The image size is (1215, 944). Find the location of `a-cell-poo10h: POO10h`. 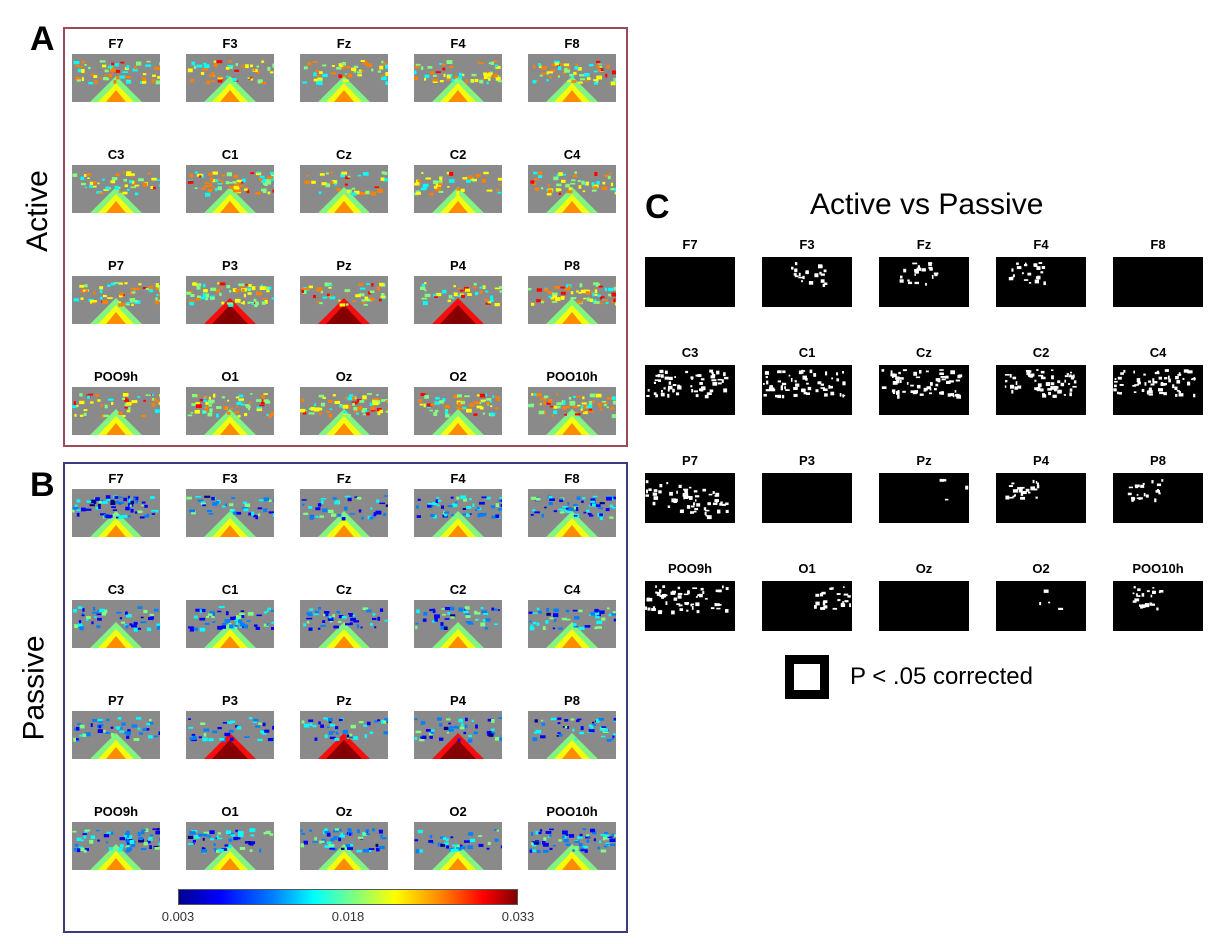

a-cell-poo10h: POO10h is located at coordinates (585, 424).